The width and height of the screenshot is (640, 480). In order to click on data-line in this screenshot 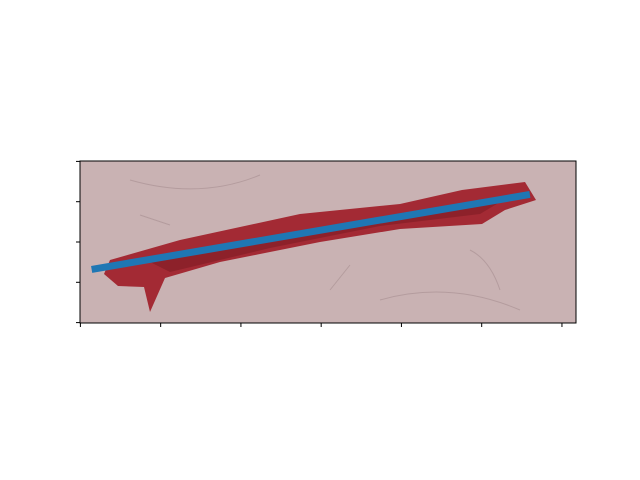, I will do `click(311, 231)`.